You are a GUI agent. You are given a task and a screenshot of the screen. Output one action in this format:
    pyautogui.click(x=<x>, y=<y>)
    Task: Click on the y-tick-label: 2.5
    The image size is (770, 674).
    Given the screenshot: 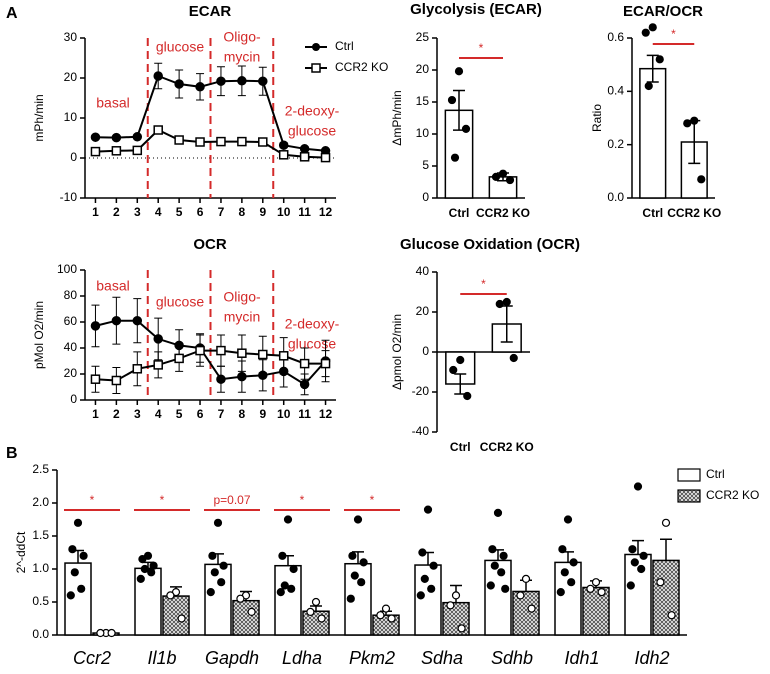 What is the action you would take?
    pyautogui.click(x=40, y=469)
    